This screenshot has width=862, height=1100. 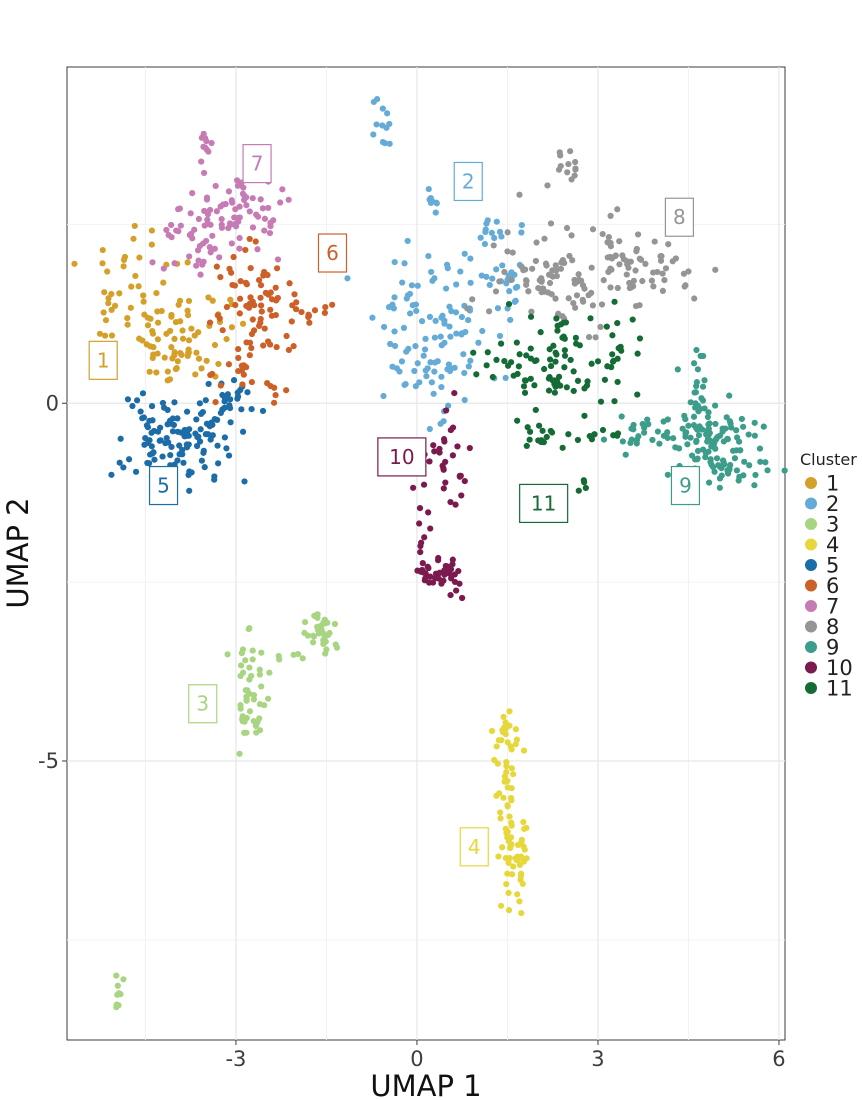 I want to click on cluster-label-5: 5, so click(x=163, y=485).